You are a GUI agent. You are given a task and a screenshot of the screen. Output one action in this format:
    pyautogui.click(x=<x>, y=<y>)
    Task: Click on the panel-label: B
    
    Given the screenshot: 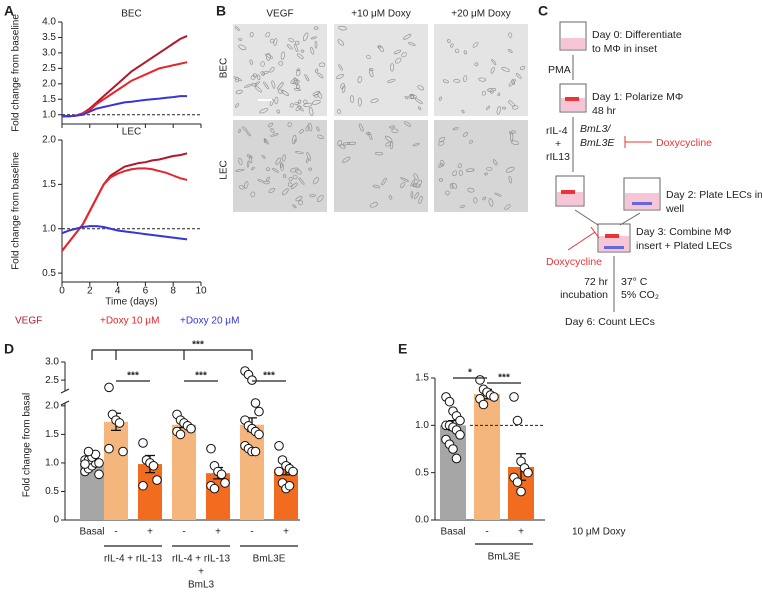 What is the action you would take?
    pyautogui.click(x=221, y=11)
    